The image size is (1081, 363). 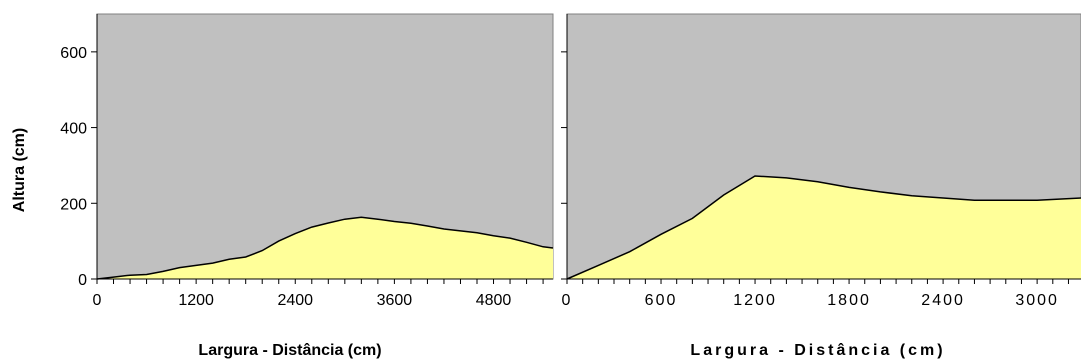 I want to click on y-tick-label: 600, so click(x=73, y=53).